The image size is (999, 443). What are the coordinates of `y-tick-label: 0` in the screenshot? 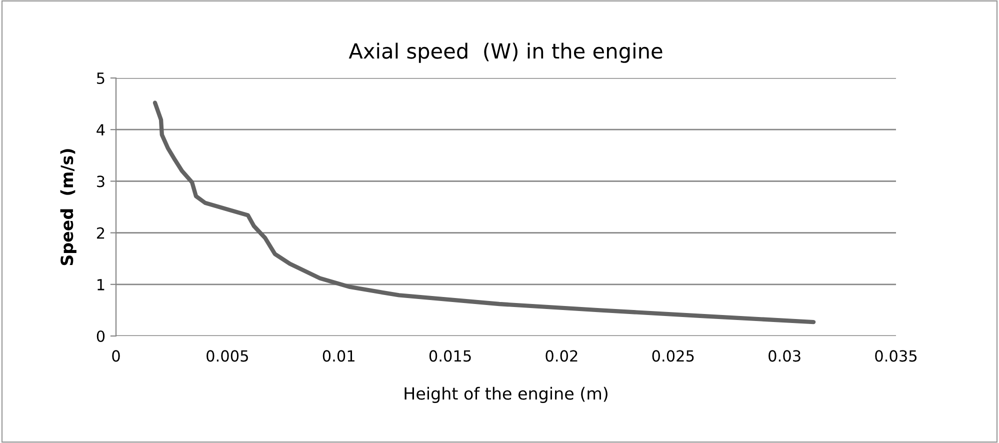 It's located at (100, 336).